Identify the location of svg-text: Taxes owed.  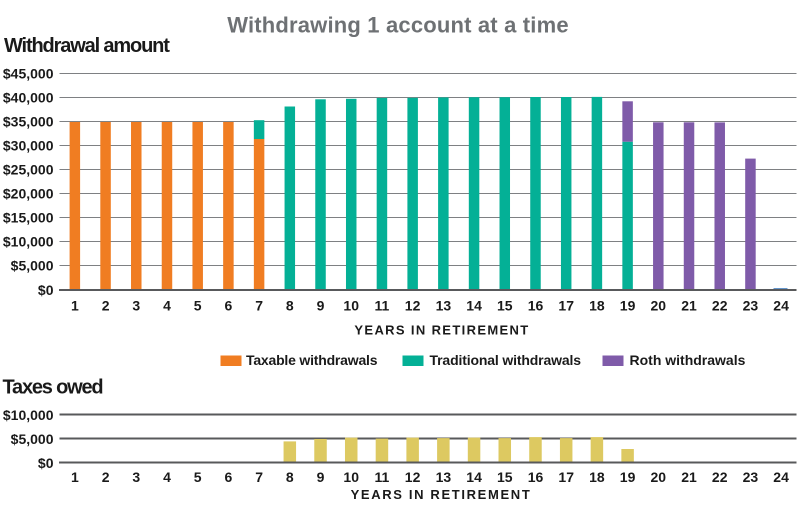
(53, 388).